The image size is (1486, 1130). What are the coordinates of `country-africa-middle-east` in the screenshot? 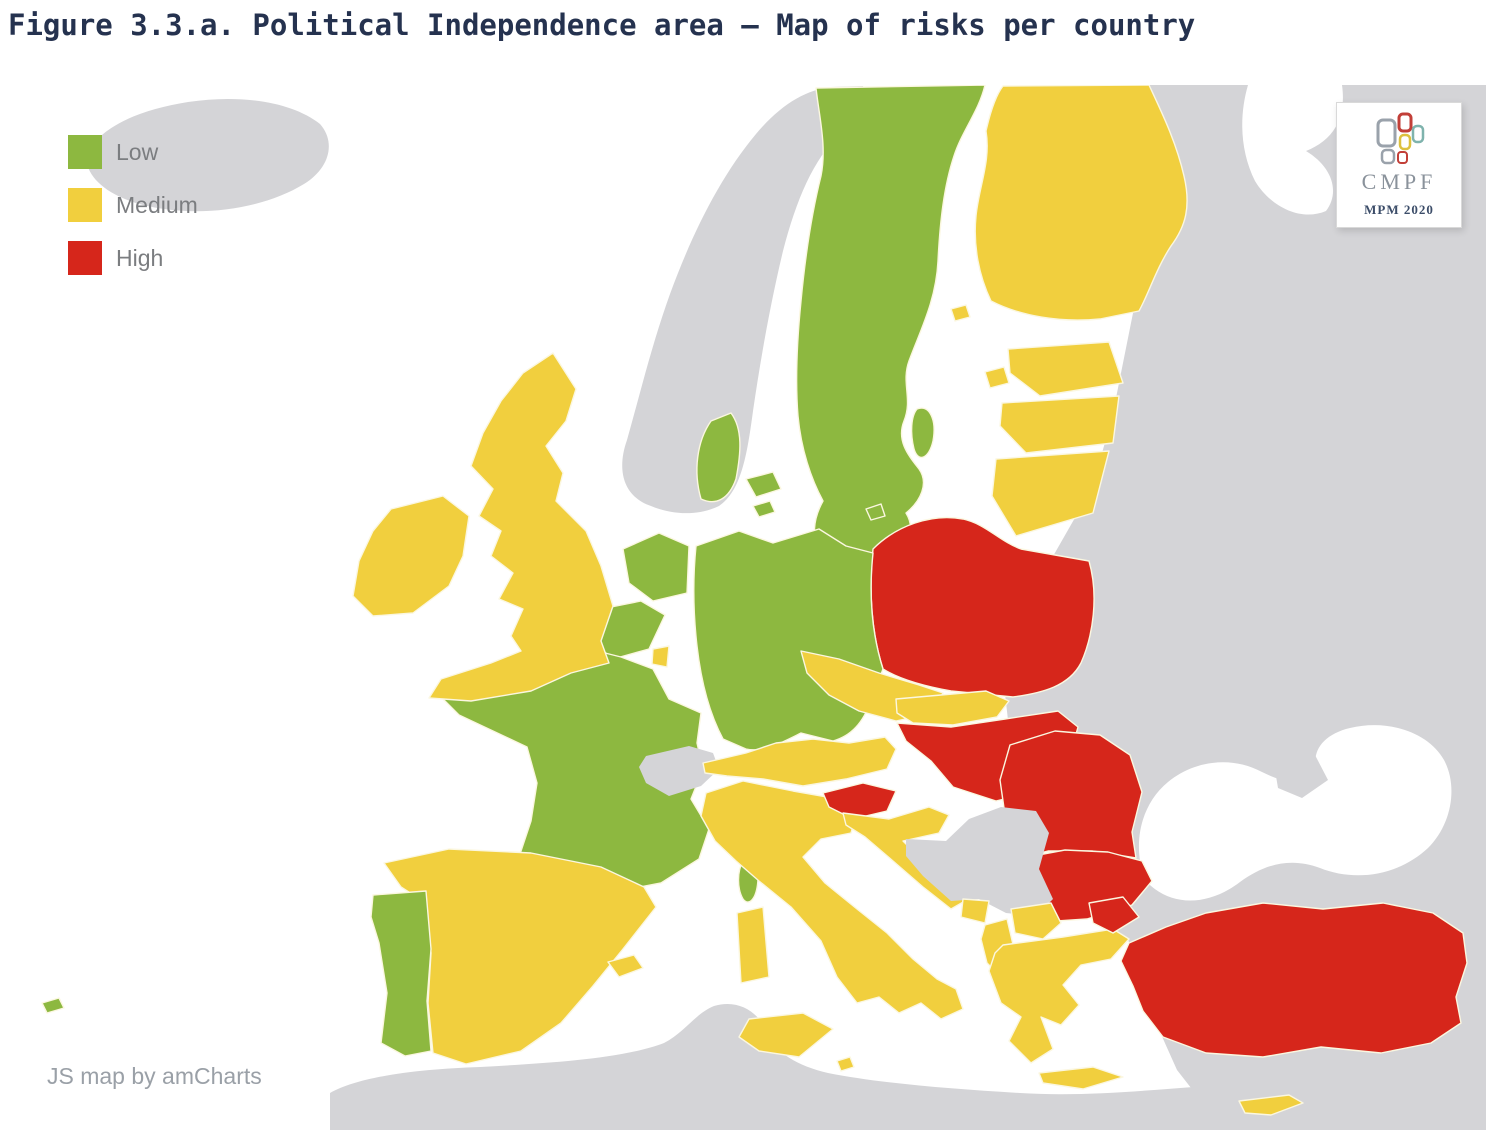 It's located at (908, 1067).